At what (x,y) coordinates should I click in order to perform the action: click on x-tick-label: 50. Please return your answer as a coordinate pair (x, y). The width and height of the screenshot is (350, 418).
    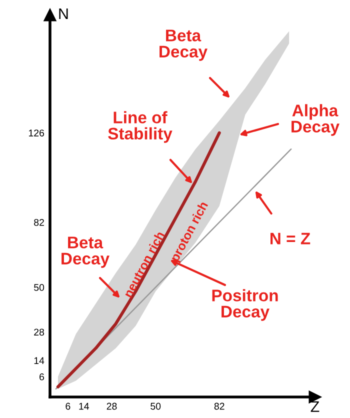
    Looking at the image, I should click on (155, 406).